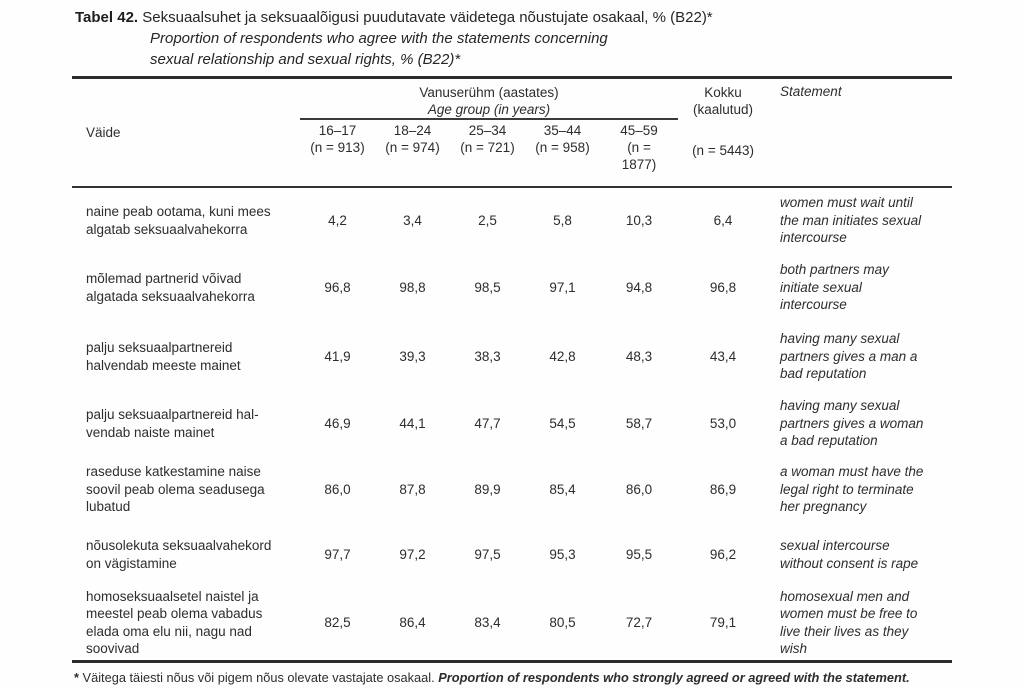  I want to click on age-sample-size: (n = 721), so click(487, 147).